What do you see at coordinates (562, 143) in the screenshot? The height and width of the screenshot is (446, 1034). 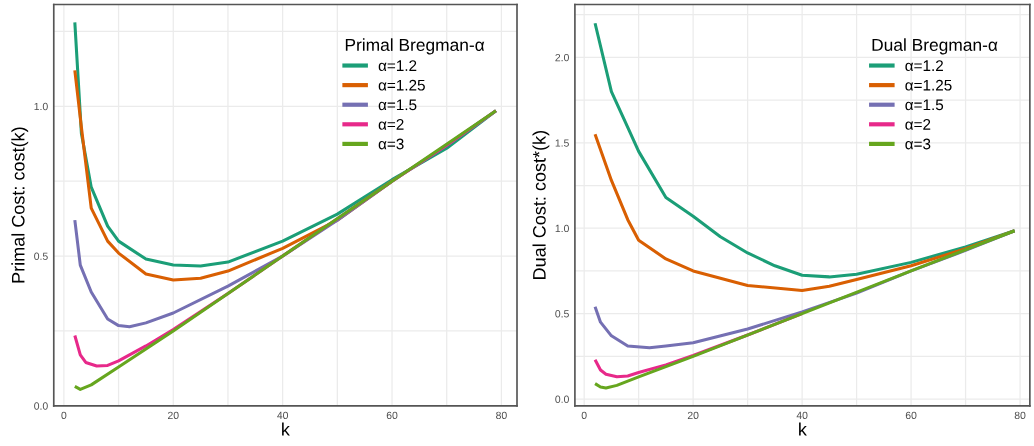 I see `y-tick-label: 1.5` at bounding box center [562, 143].